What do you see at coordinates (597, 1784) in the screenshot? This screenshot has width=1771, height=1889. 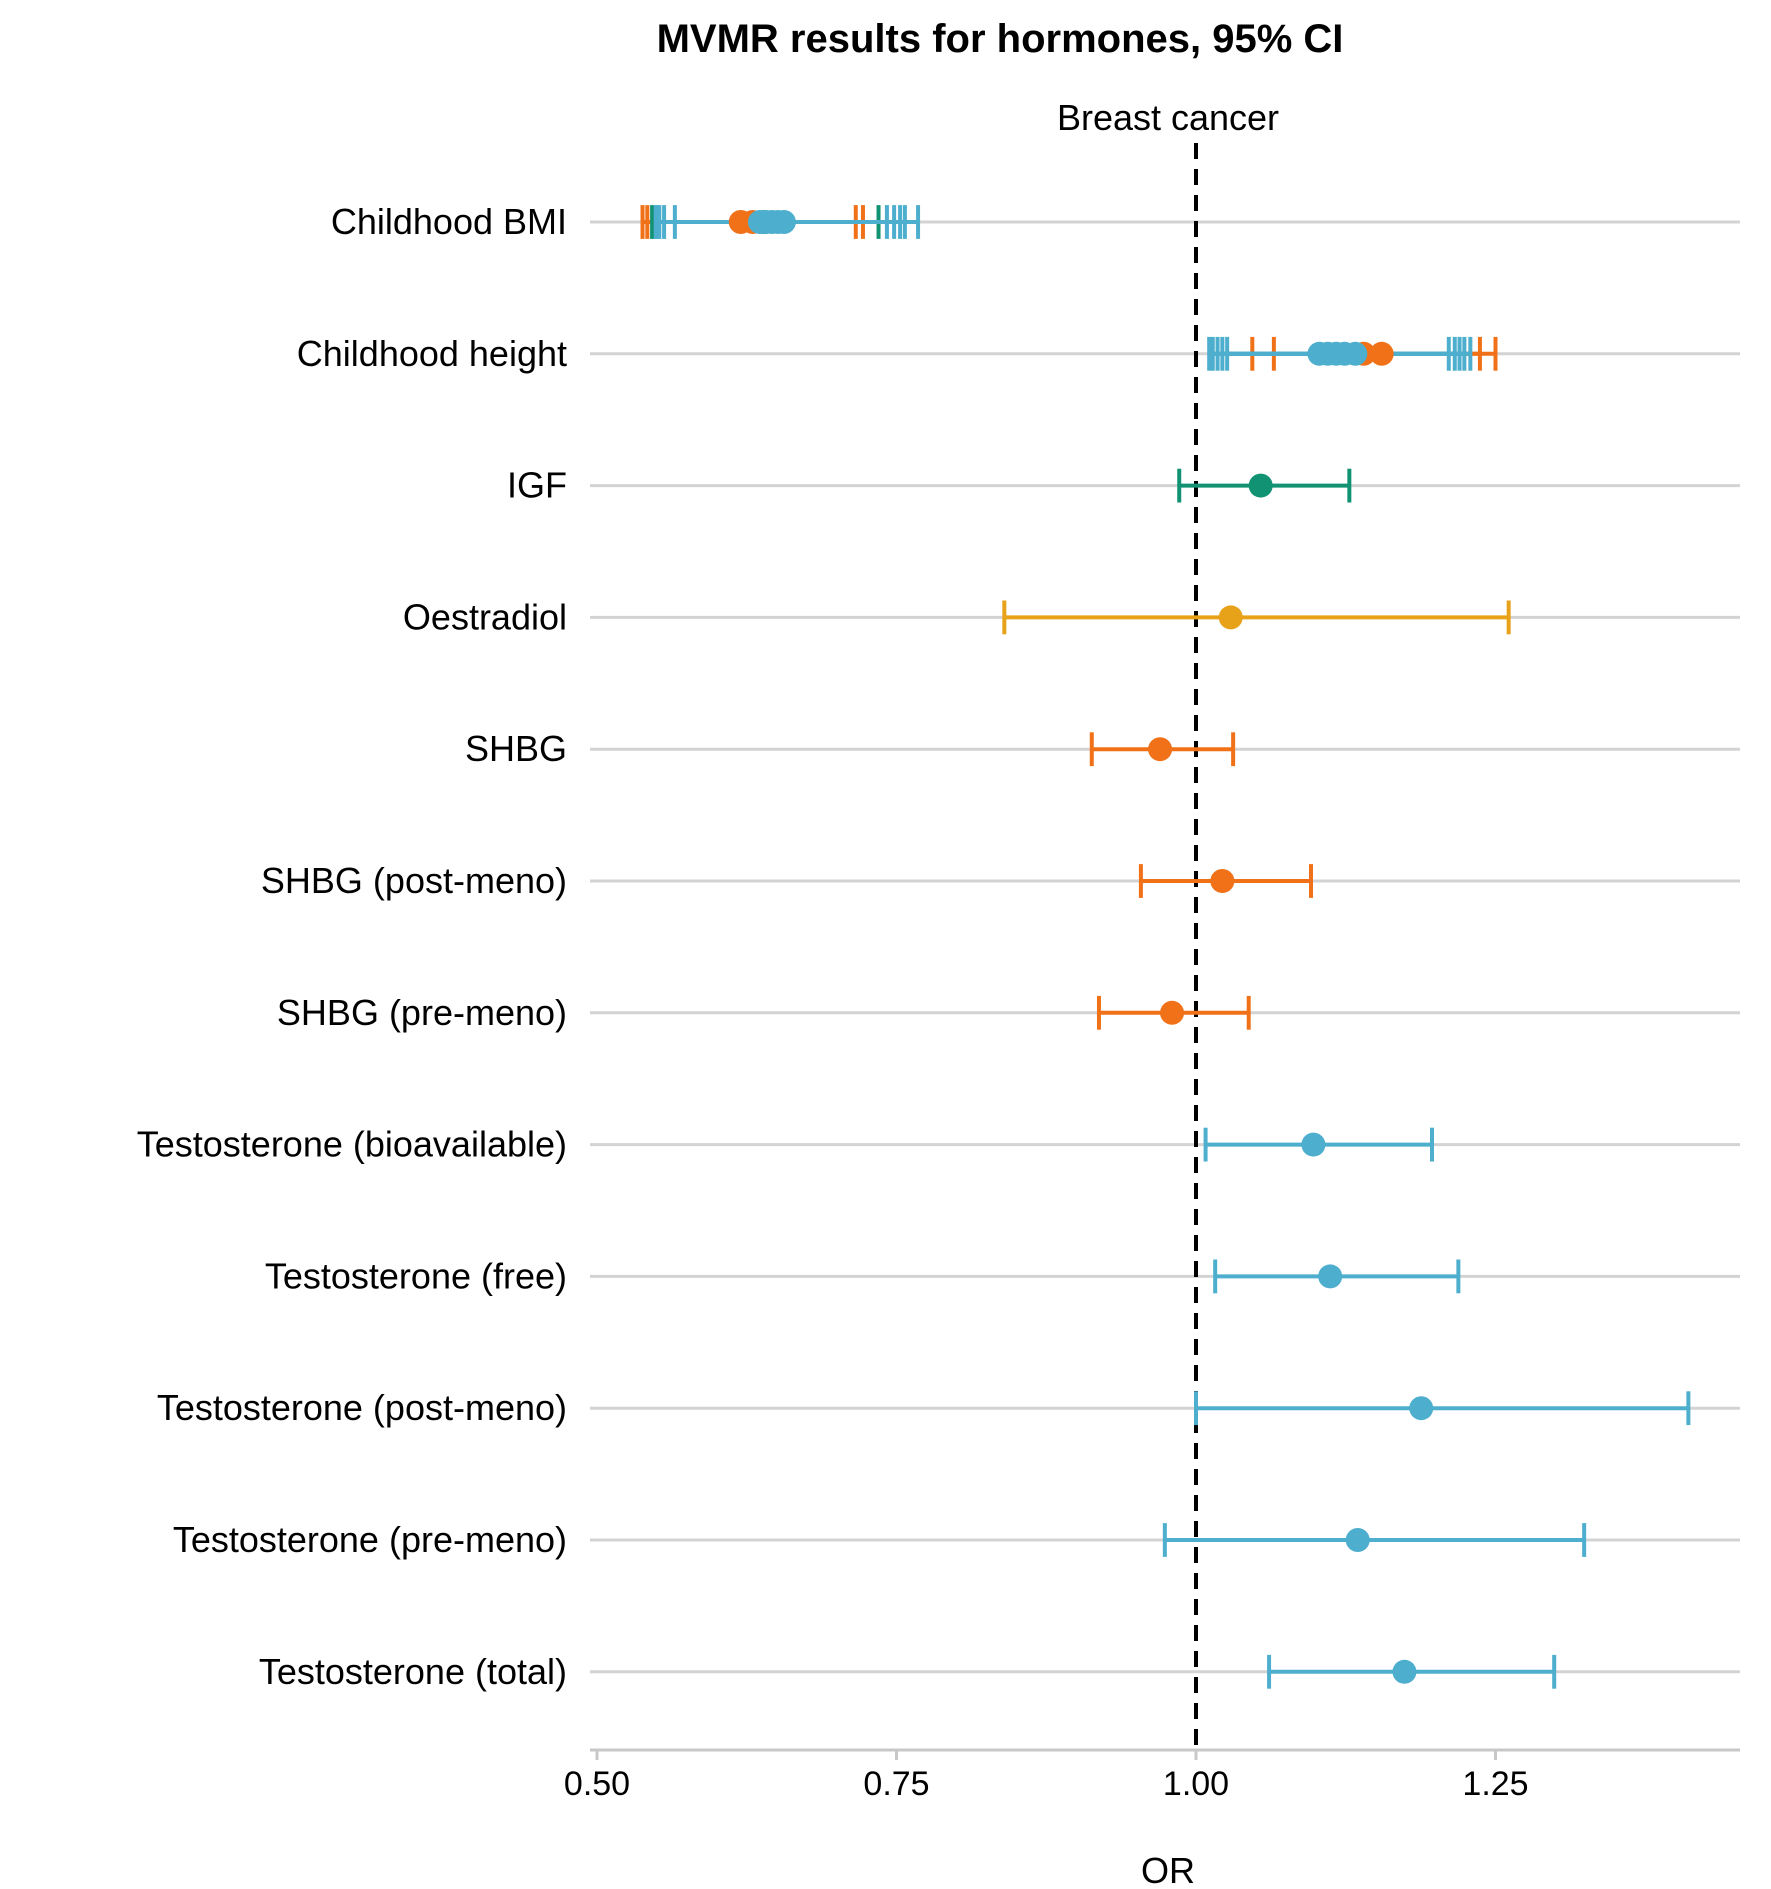 I see `x-tick-label: 0.50` at bounding box center [597, 1784].